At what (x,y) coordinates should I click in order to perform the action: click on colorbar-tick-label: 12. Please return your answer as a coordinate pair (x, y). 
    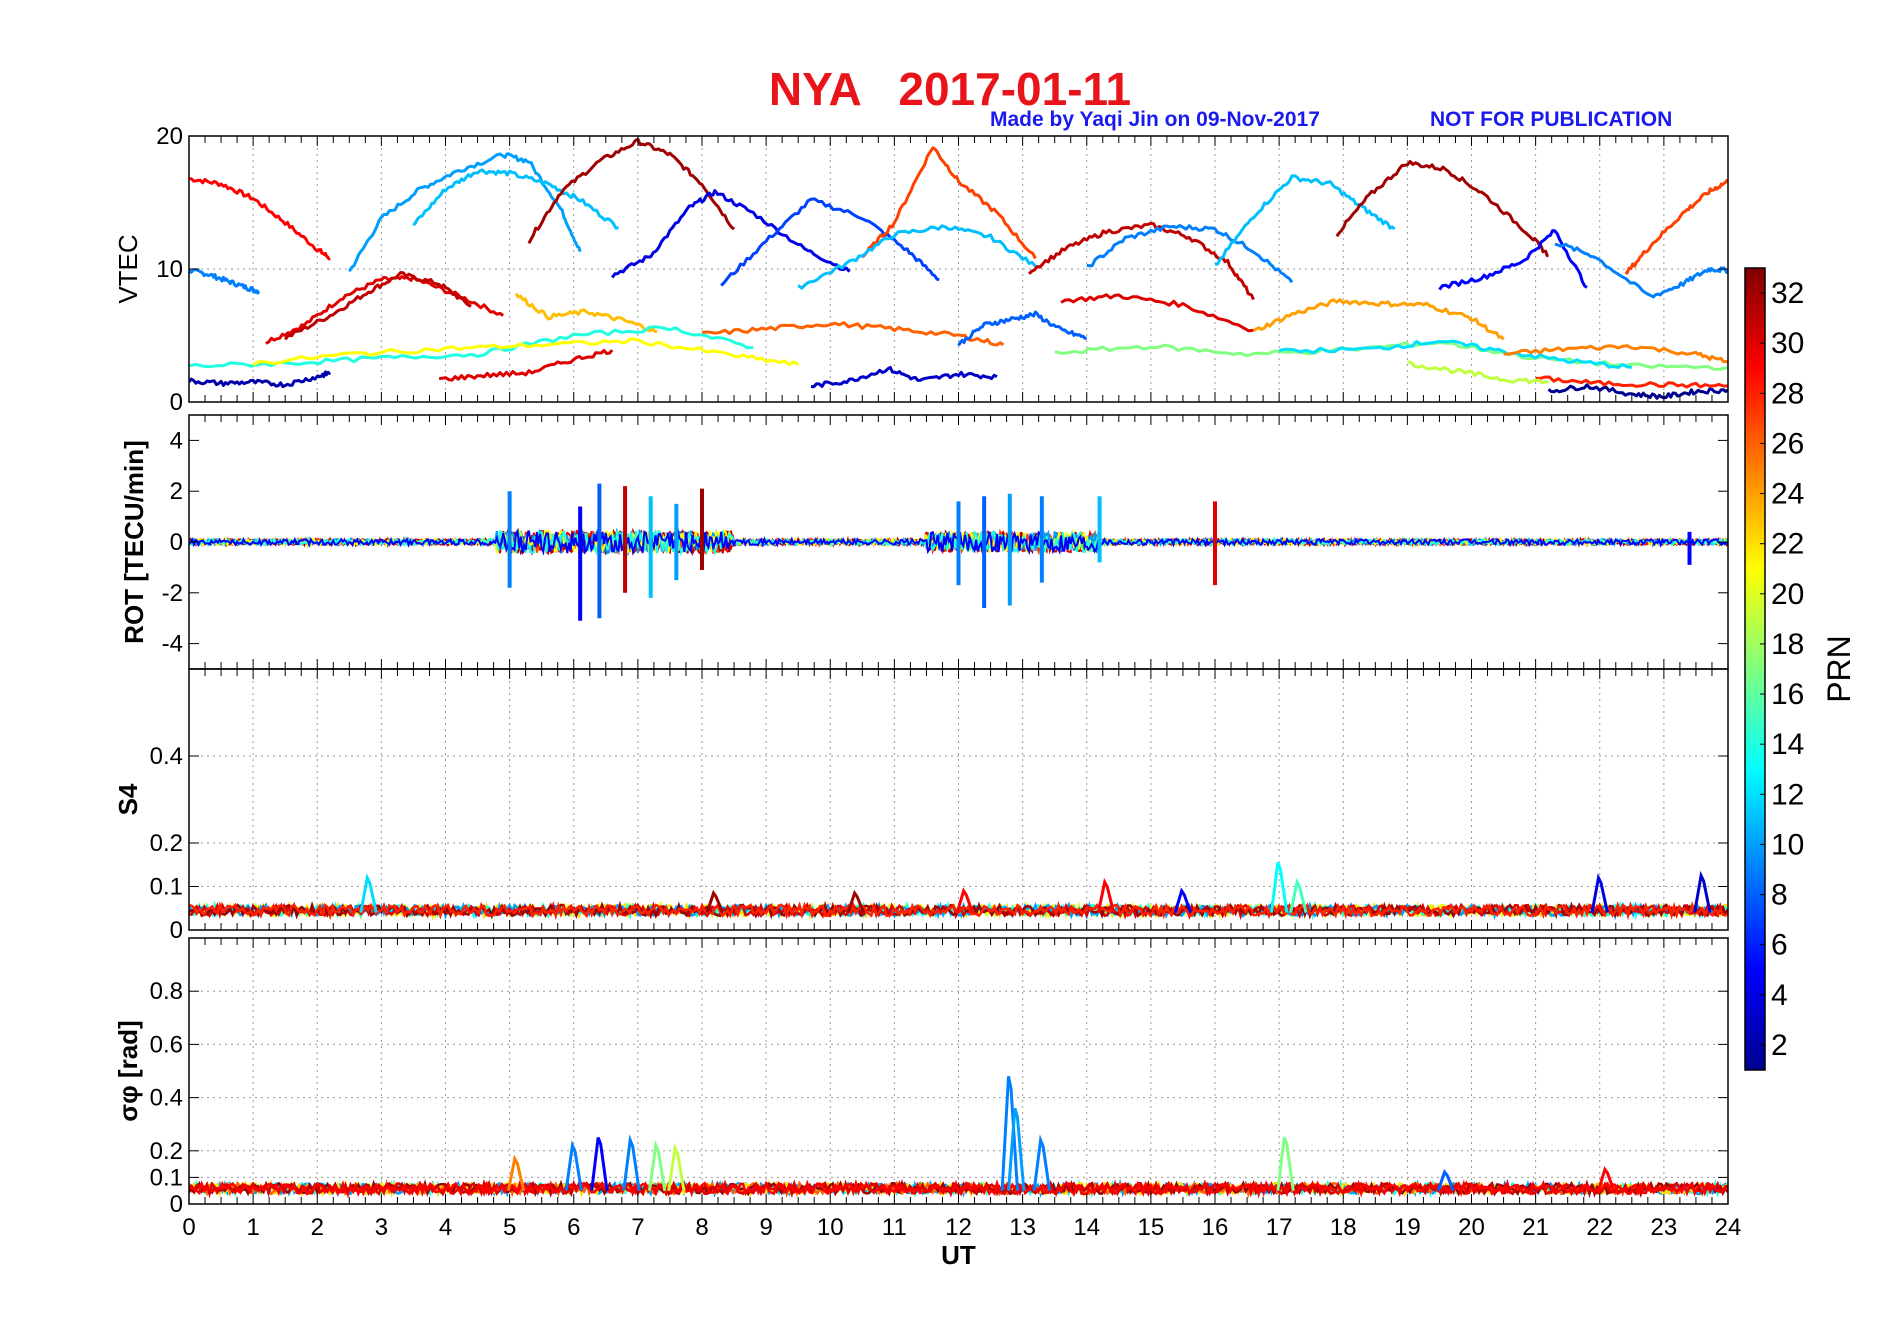
    Looking at the image, I should click on (1787, 794).